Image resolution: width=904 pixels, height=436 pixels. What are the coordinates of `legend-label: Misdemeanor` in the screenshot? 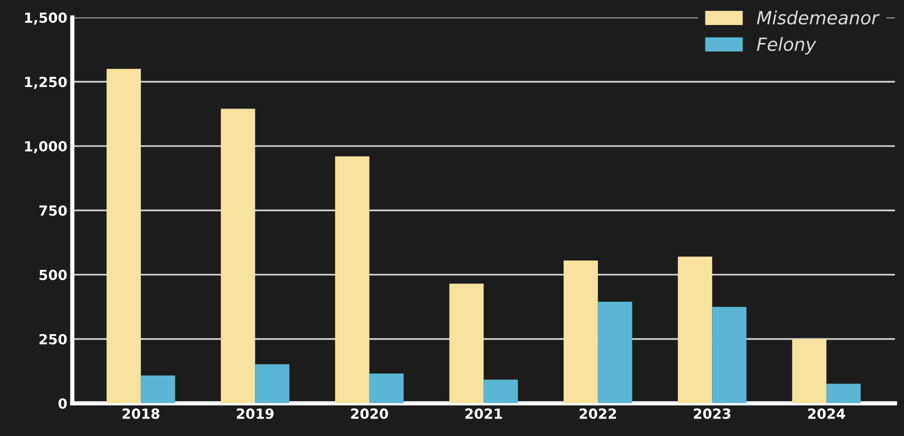 It's located at (818, 17).